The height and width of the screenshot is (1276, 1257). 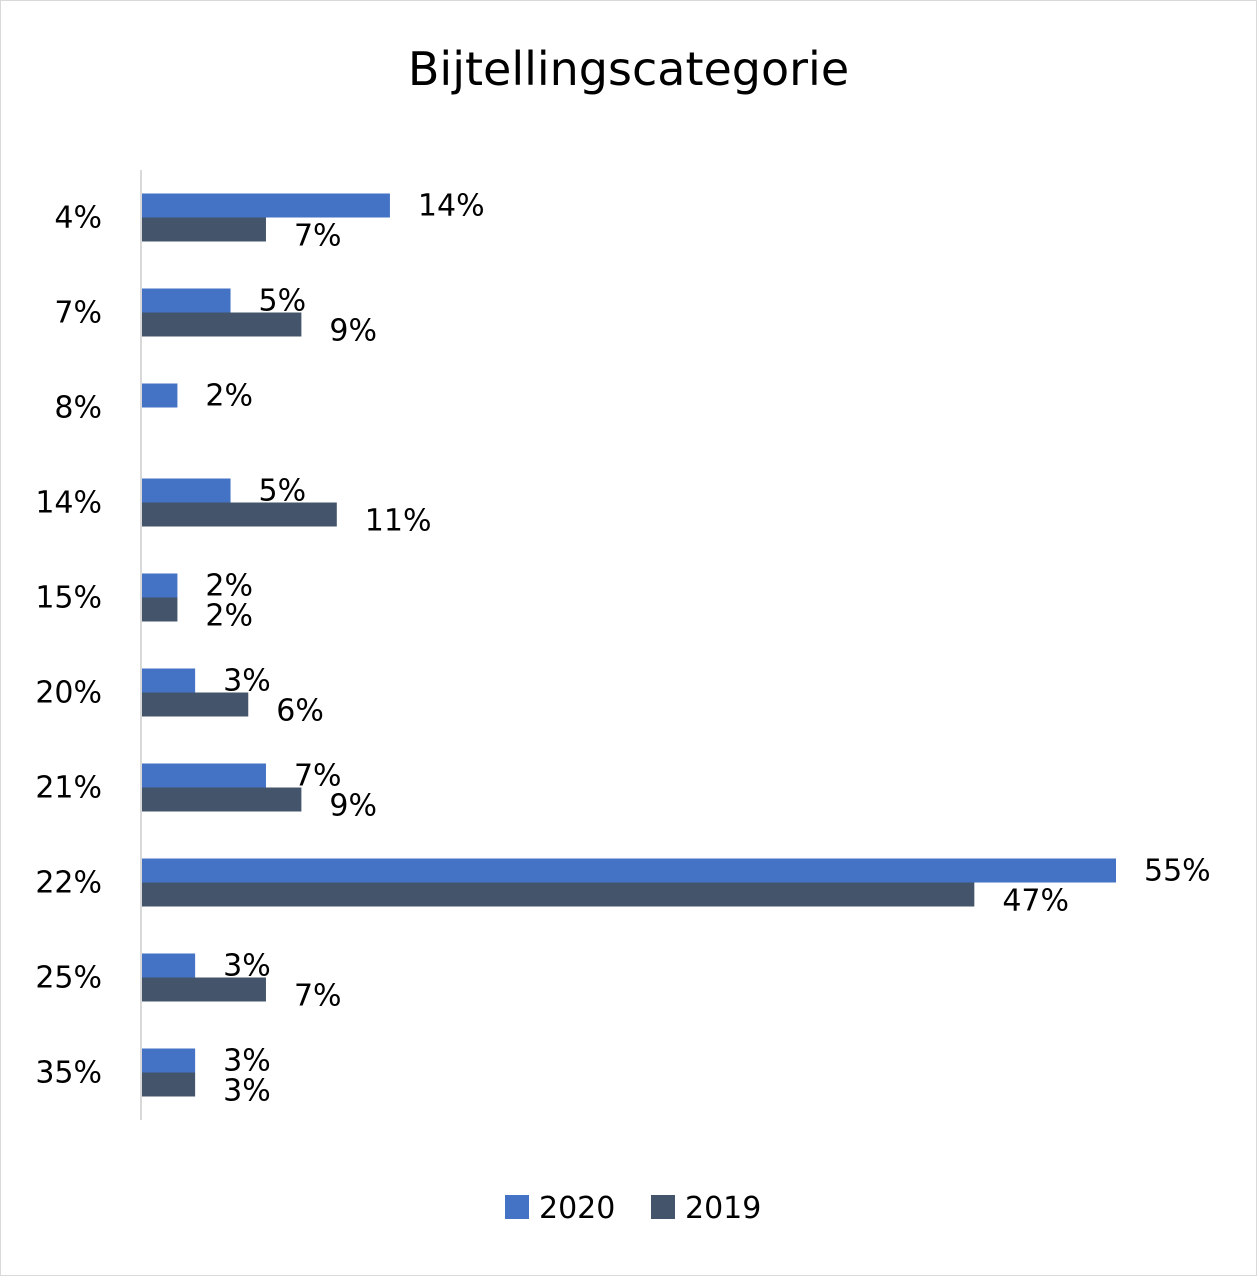 What do you see at coordinates (398, 521) in the screenshot?
I see `data-label-2019: 11%` at bounding box center [398, 521].